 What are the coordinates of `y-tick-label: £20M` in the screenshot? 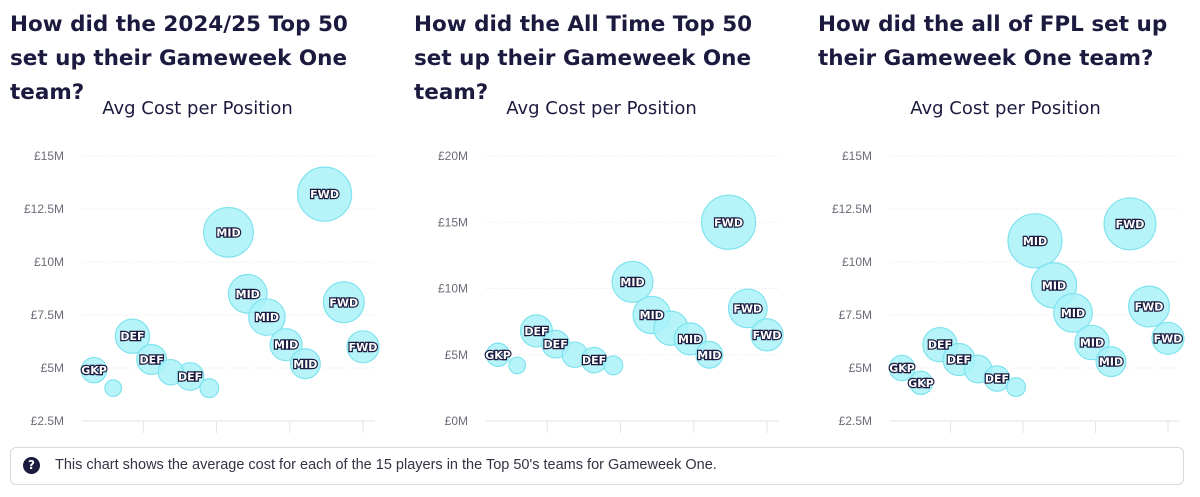 It's located at (453, 156).